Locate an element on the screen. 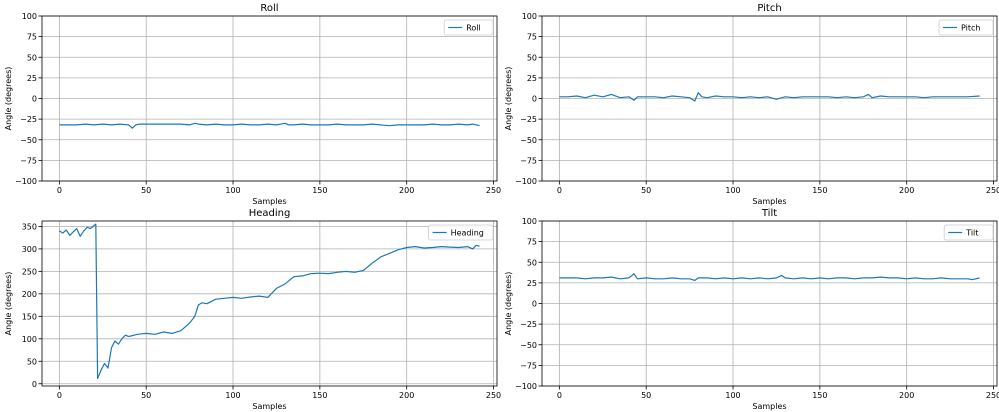 Image resolution: width=999 pixels, height=412 pixels. y-tick-label: 200 is located at coordinates (29, 294).